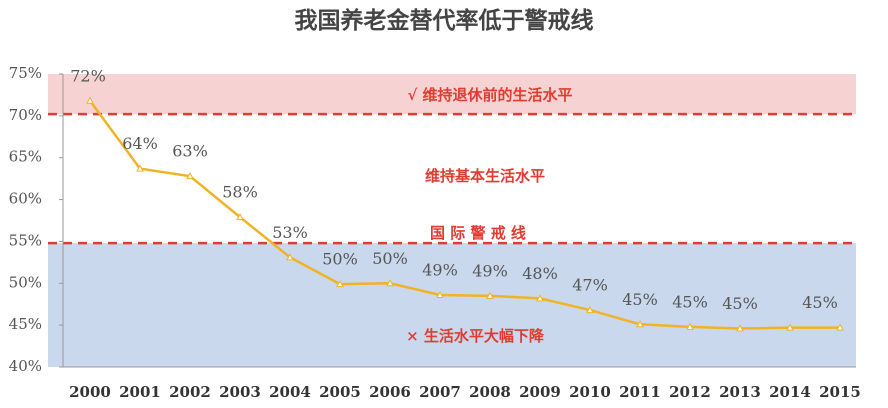 The height and width of the screenshot is (408, 888). What do you see at coordinates (340, 392) in the screenshot?
I see `x-tick-label: 2005` at bounding box center [340, 392].